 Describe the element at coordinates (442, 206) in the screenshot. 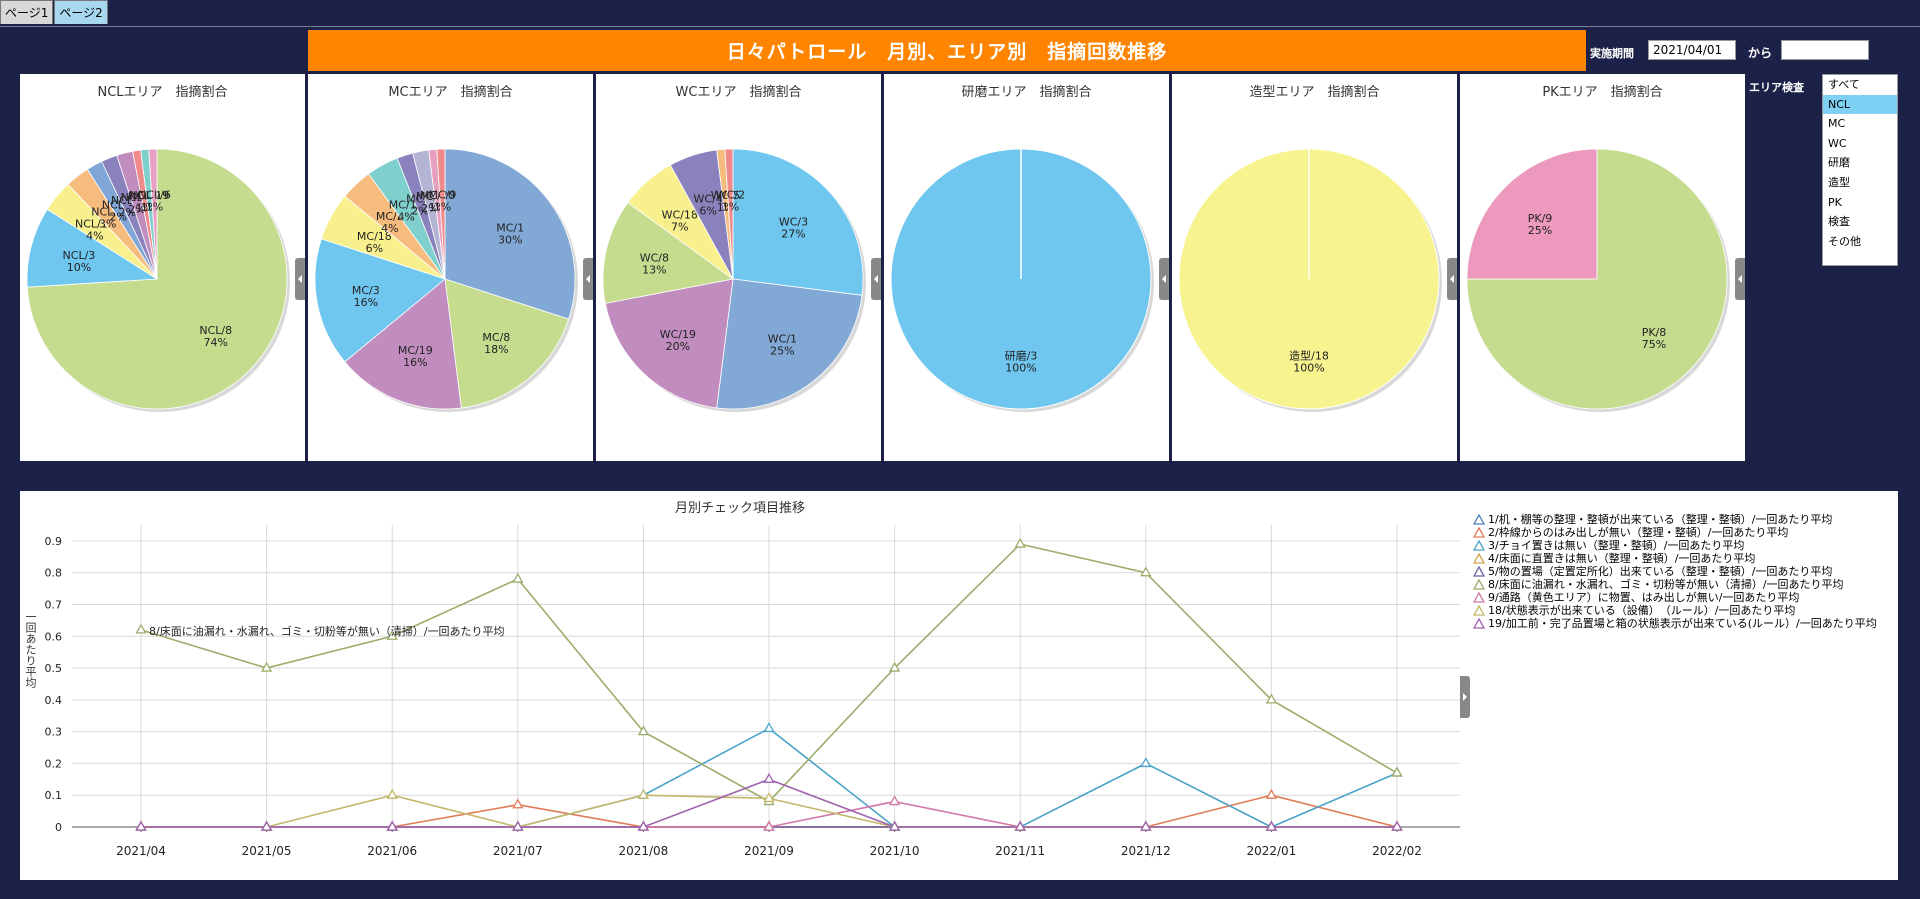

I see `pie-slice-pct: 1%` at that location.